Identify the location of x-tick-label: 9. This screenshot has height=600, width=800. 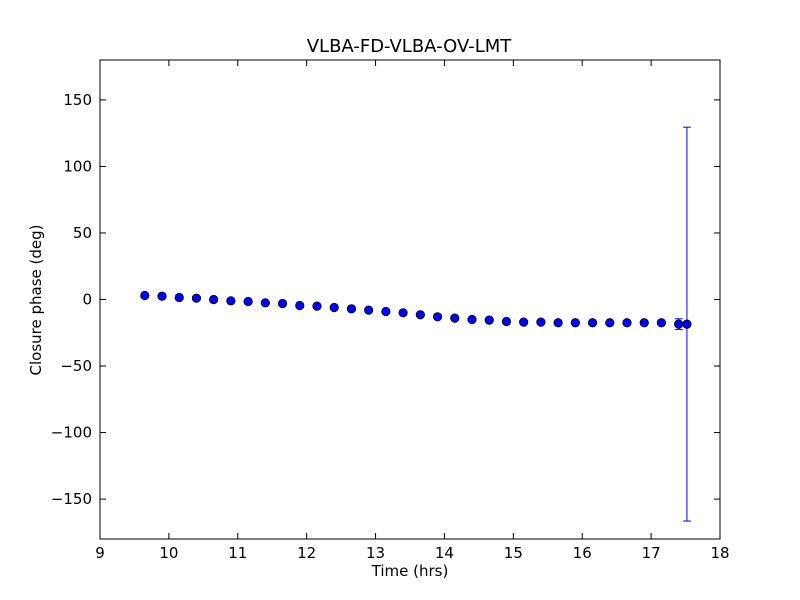
(100, 553).